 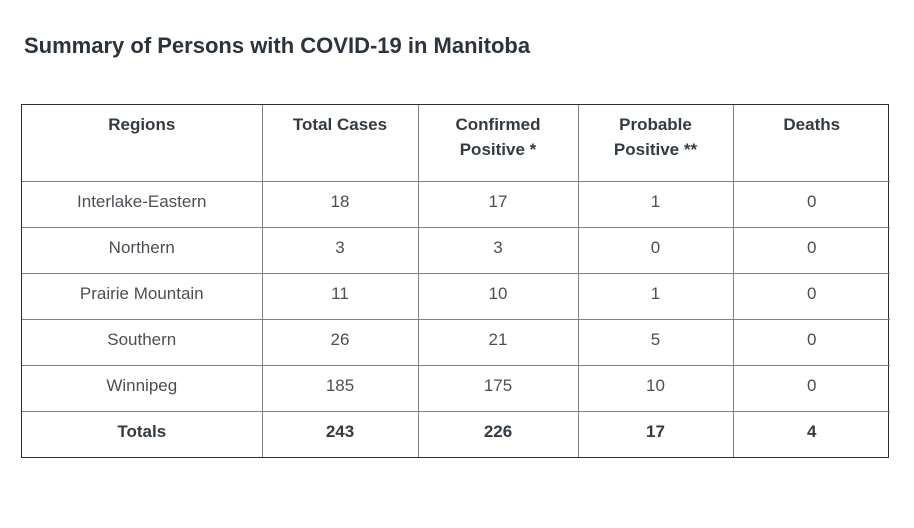 What do you see at coordinates (142, 388) in the screenshot?
I see `cell-region: Winnipeg` at bounding box center [142, 388].